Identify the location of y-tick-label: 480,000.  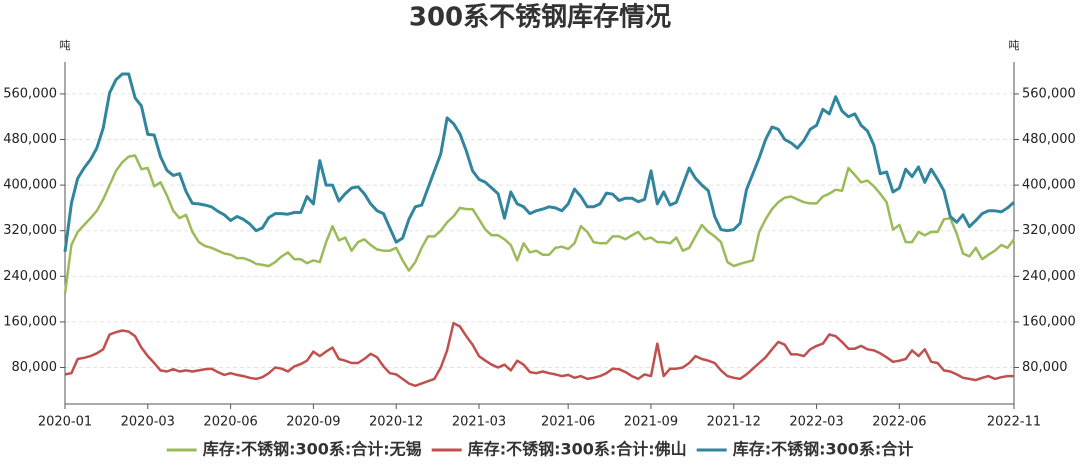
(30, 139).